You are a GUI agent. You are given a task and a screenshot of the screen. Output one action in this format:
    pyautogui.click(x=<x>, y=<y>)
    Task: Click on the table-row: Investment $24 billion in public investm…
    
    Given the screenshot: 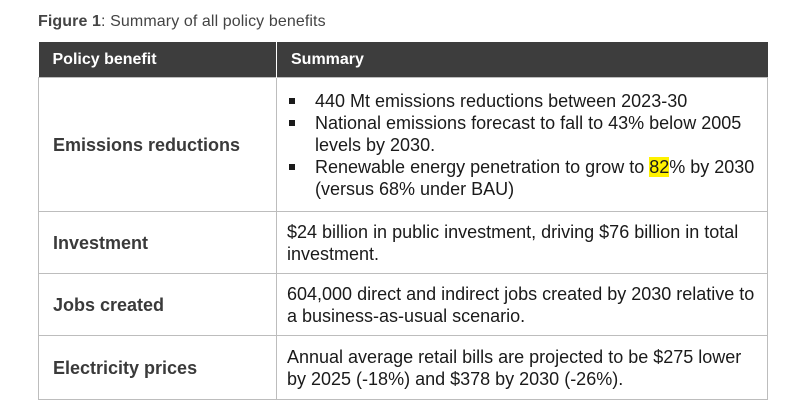 What is the action you would take?
    pyautogui.click(x=403, y=242)
    